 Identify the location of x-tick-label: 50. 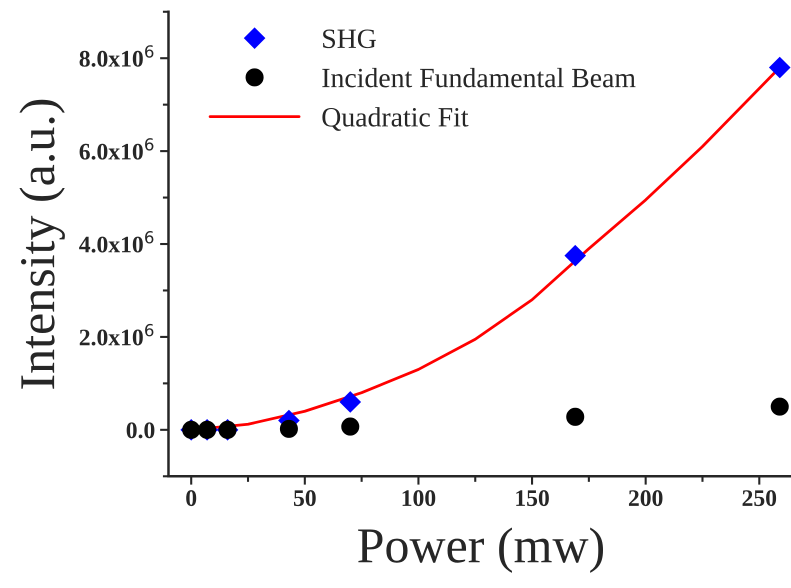
(305, 498).